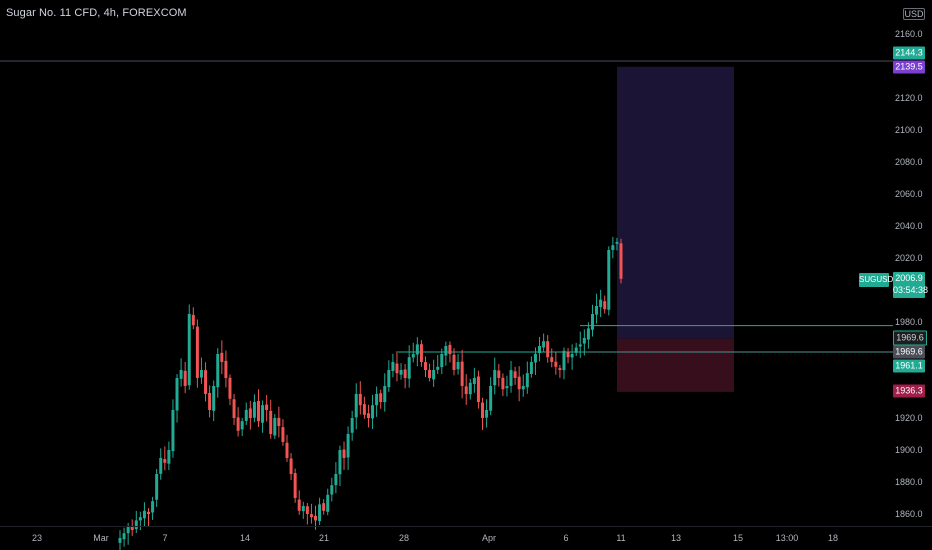  Describe the element at coordinates (909, 322) in the screenshot. I see `price-tick-label: 1980.0` at that location.